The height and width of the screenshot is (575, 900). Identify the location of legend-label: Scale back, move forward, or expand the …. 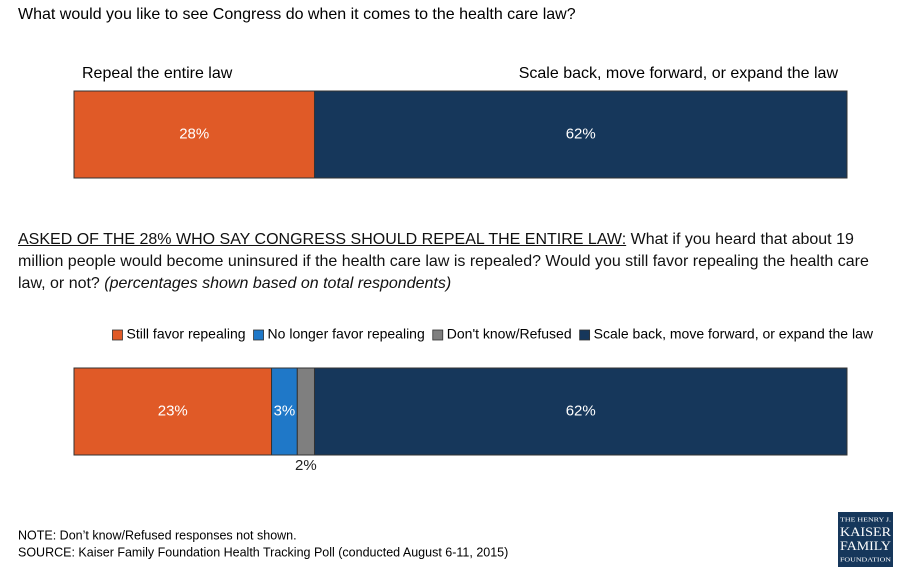
(734, 334).